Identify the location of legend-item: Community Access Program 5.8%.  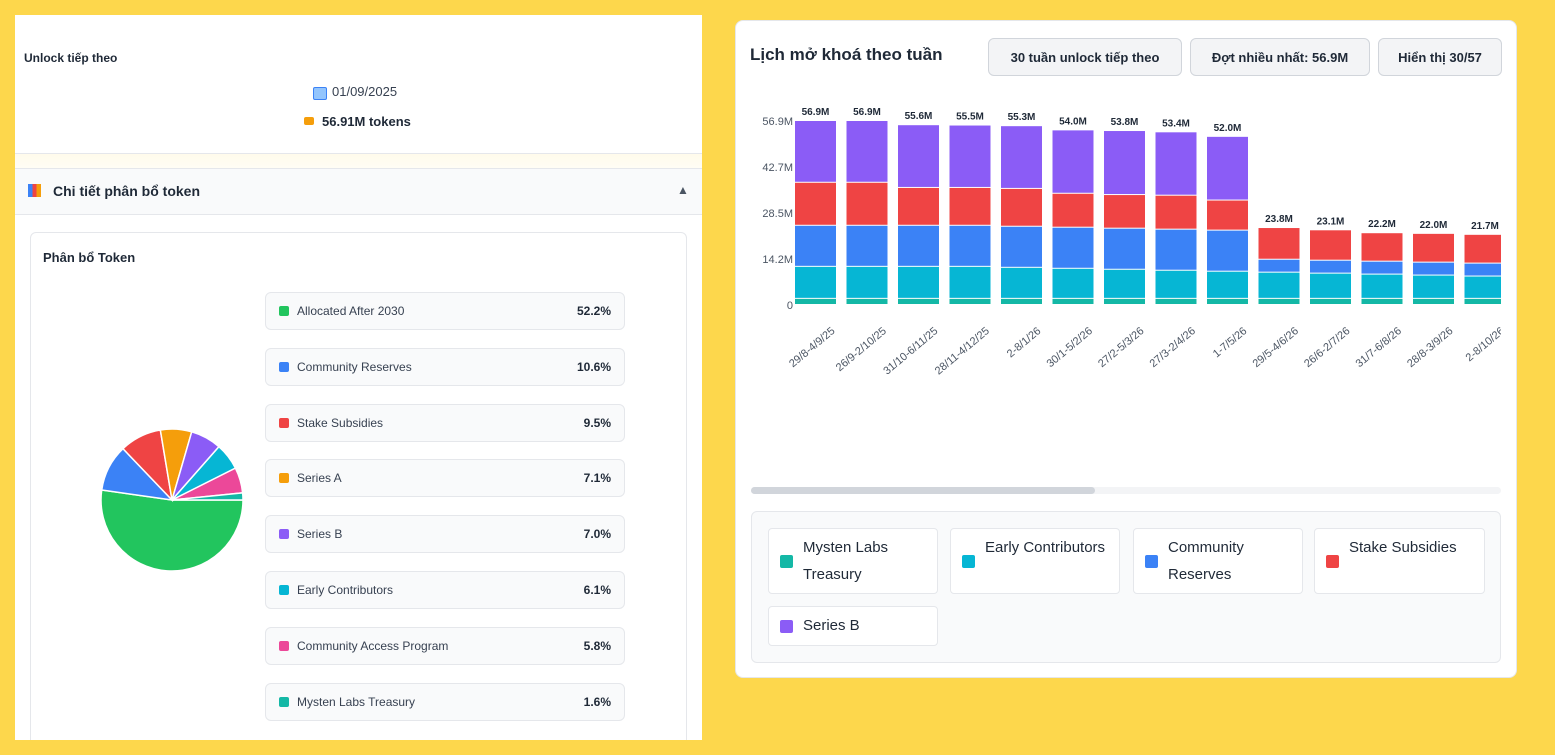
(445, 645).